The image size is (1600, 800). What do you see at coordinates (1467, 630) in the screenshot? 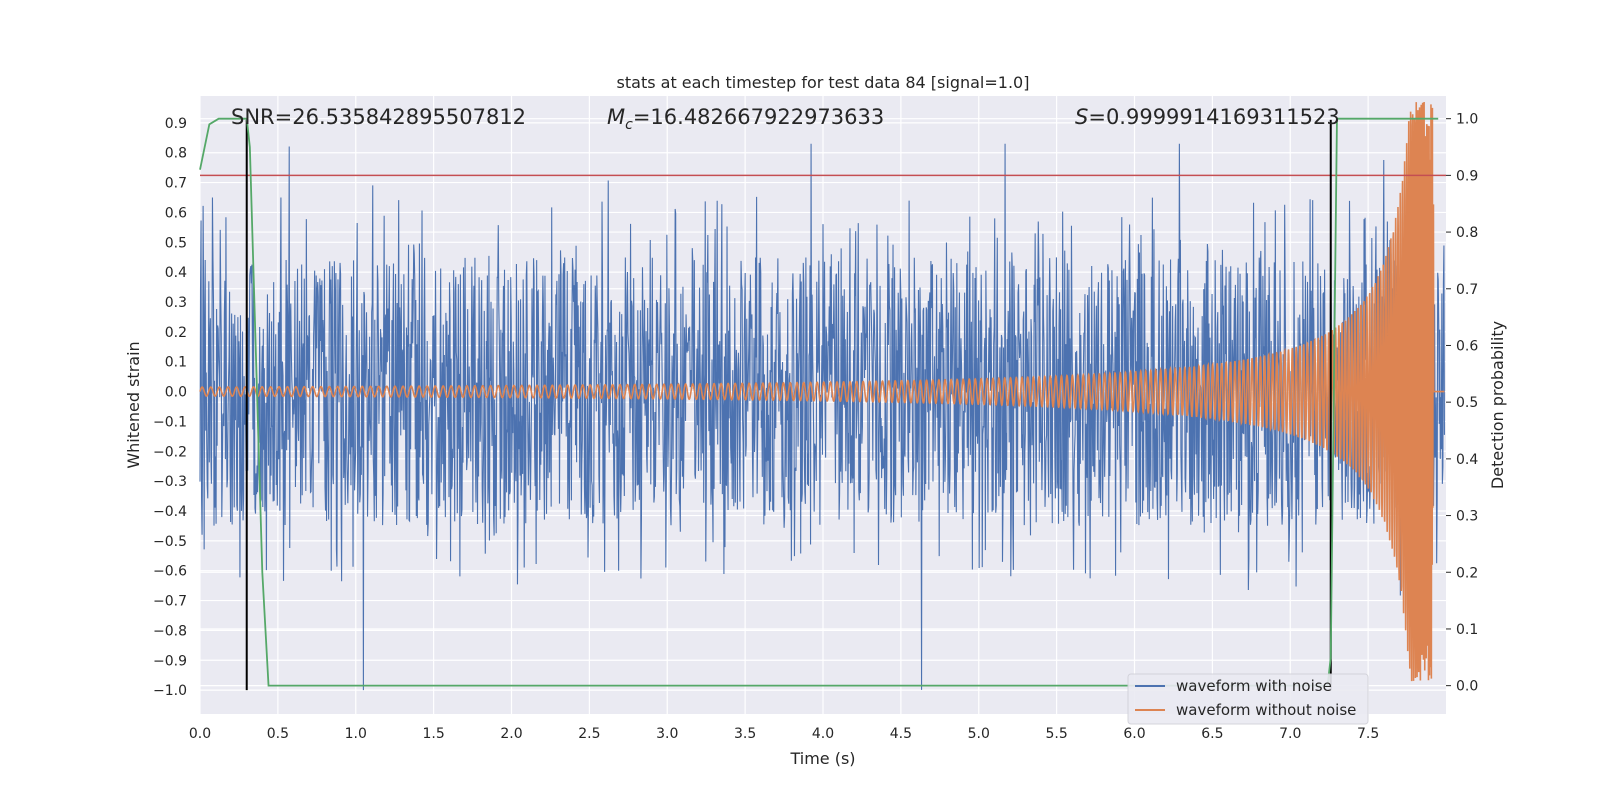
I see `y-right-tick-label: 0.1` at bounding box center [1467, 630].